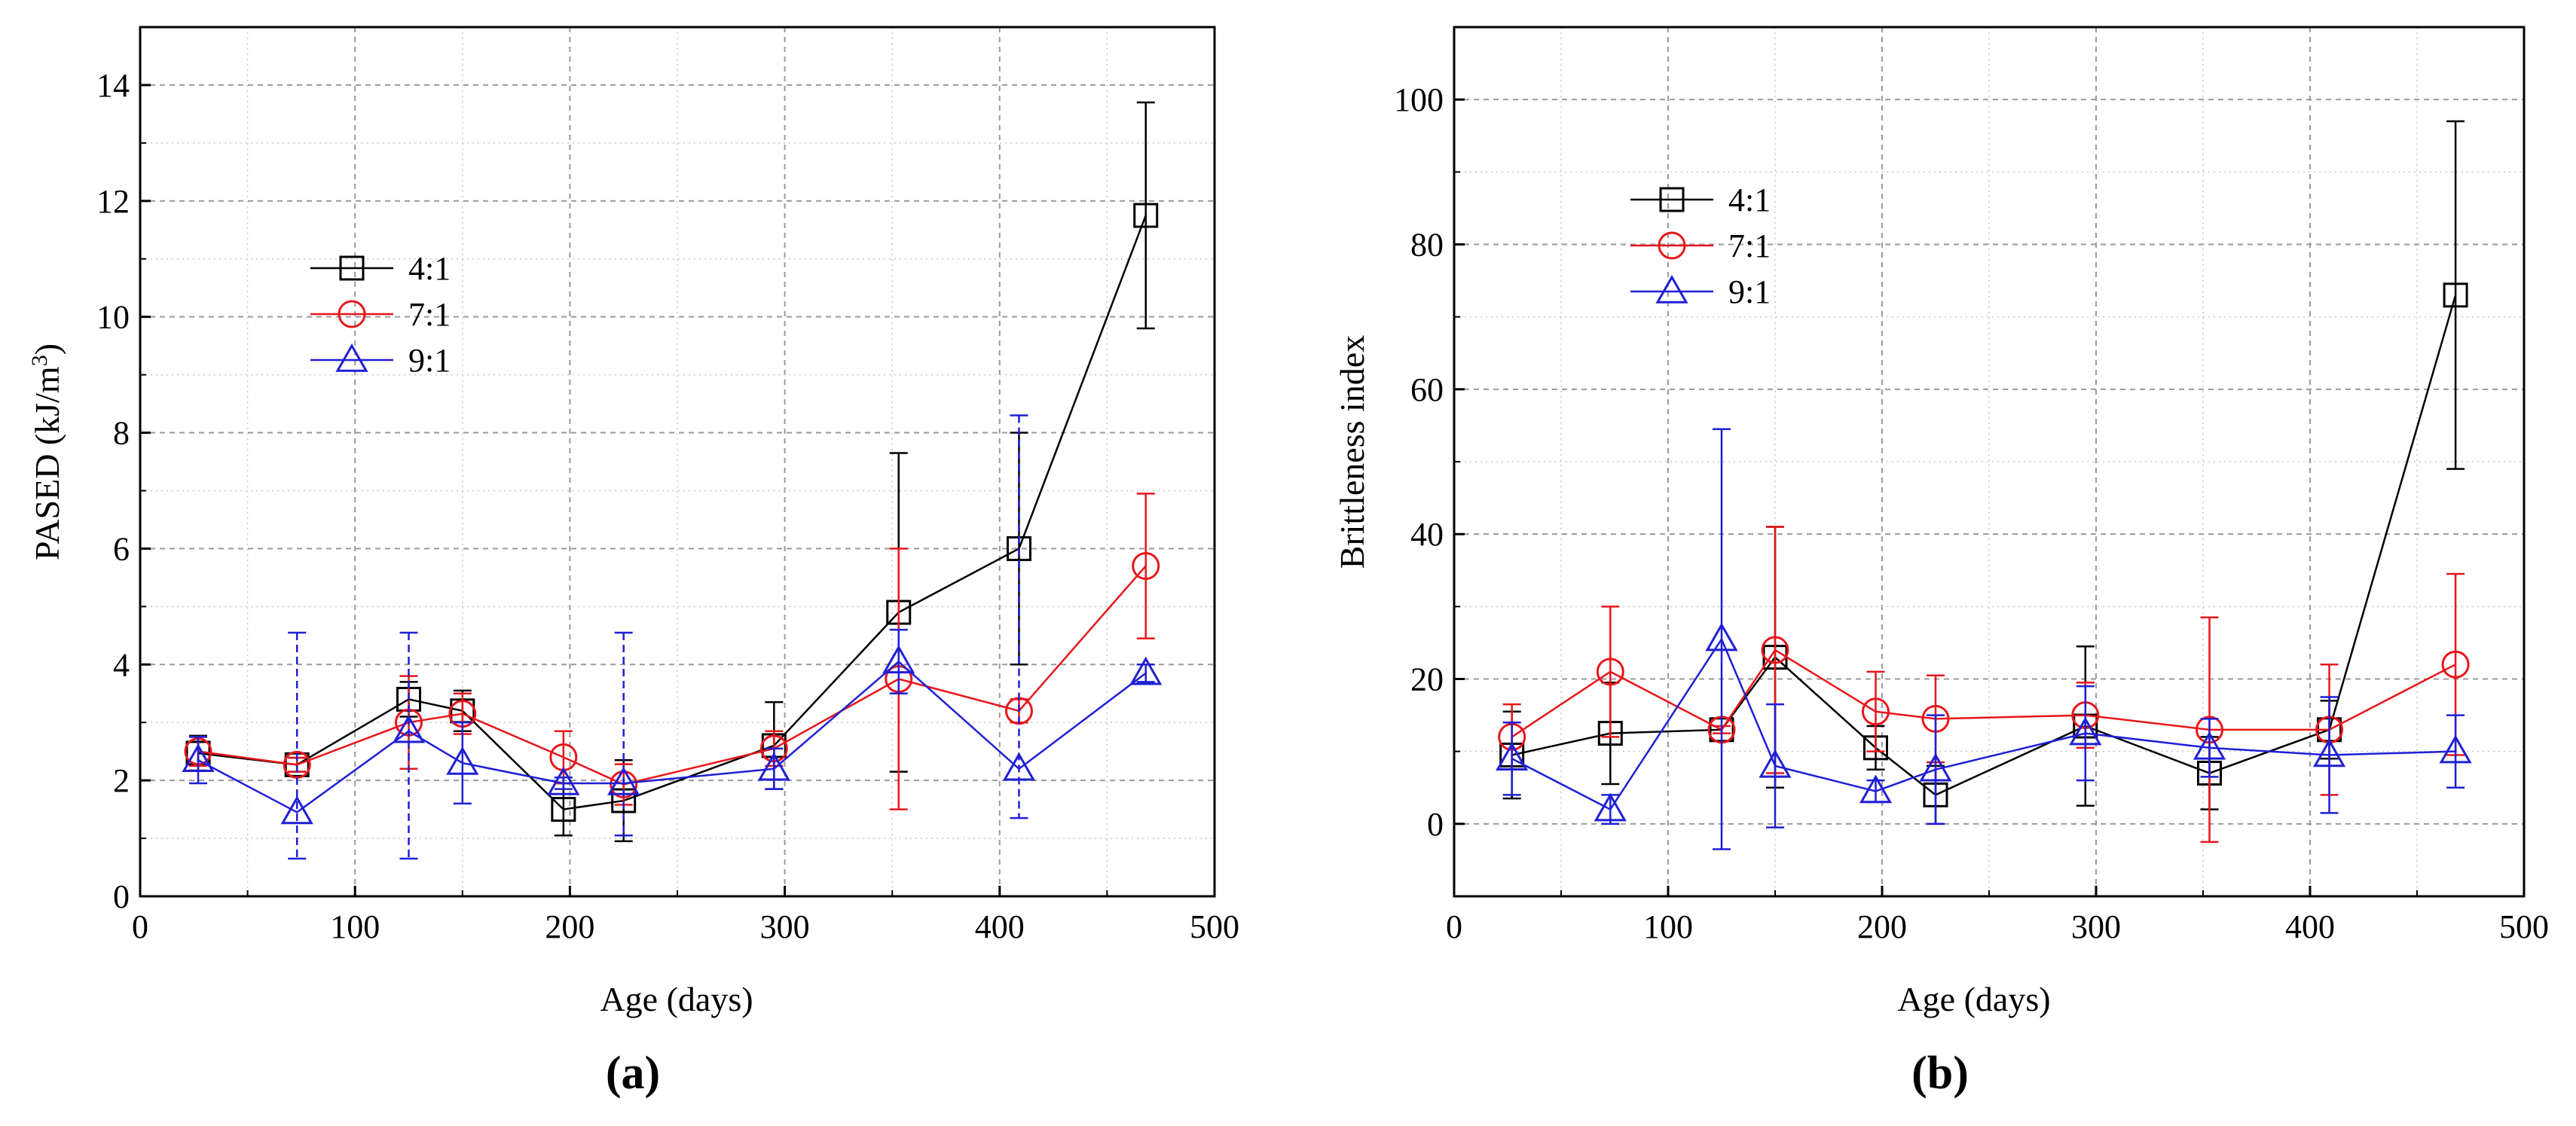  What do you see at coordinates (1974, 999) in the screenshot?
I see `x-axis-label-b: Age (days)` at bounding box center [1974, 999].